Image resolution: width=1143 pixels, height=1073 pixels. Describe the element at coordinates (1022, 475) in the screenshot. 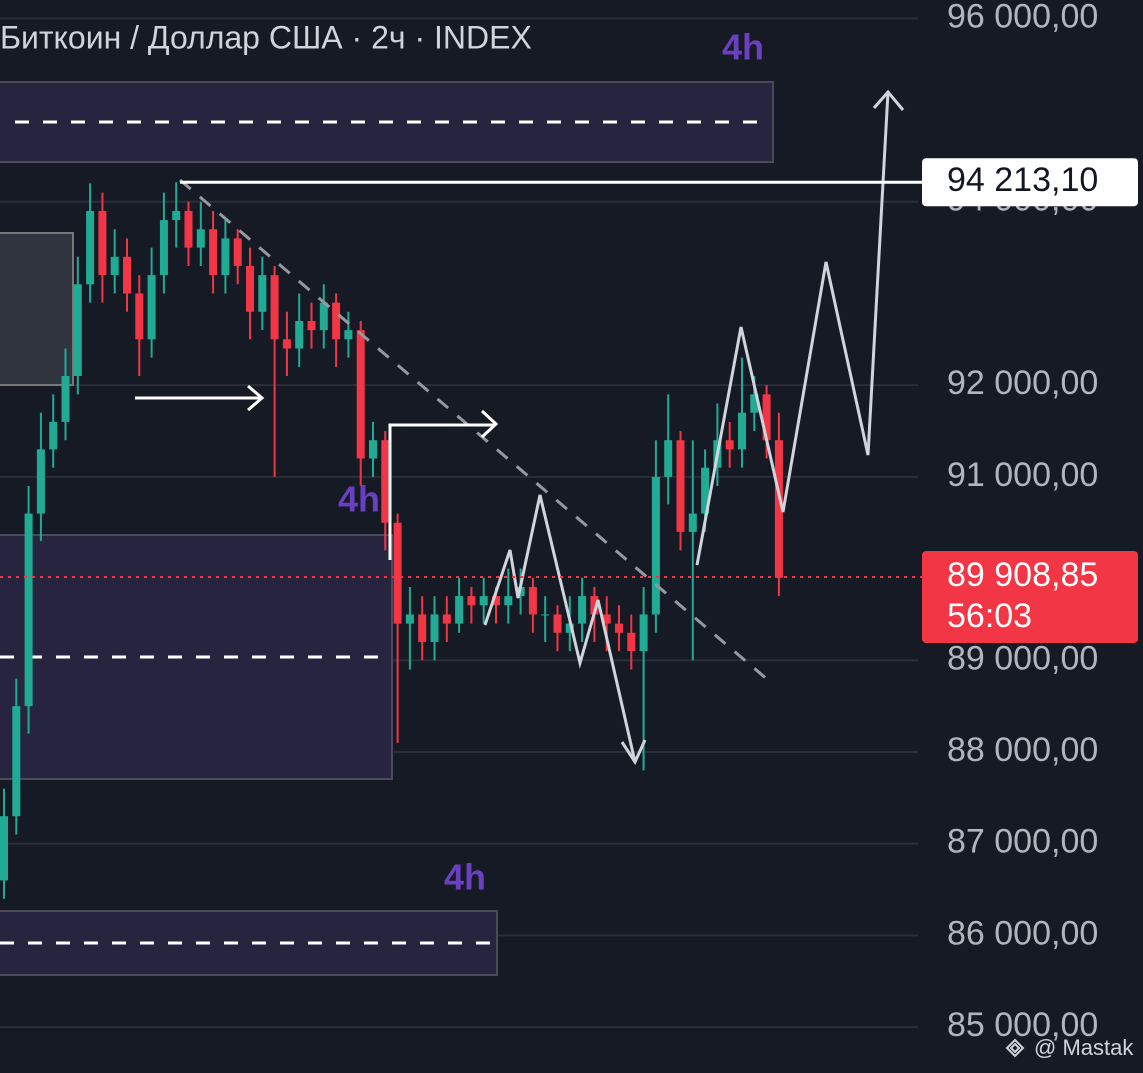

I see `y-tick-label: 91 000,00` at that location.